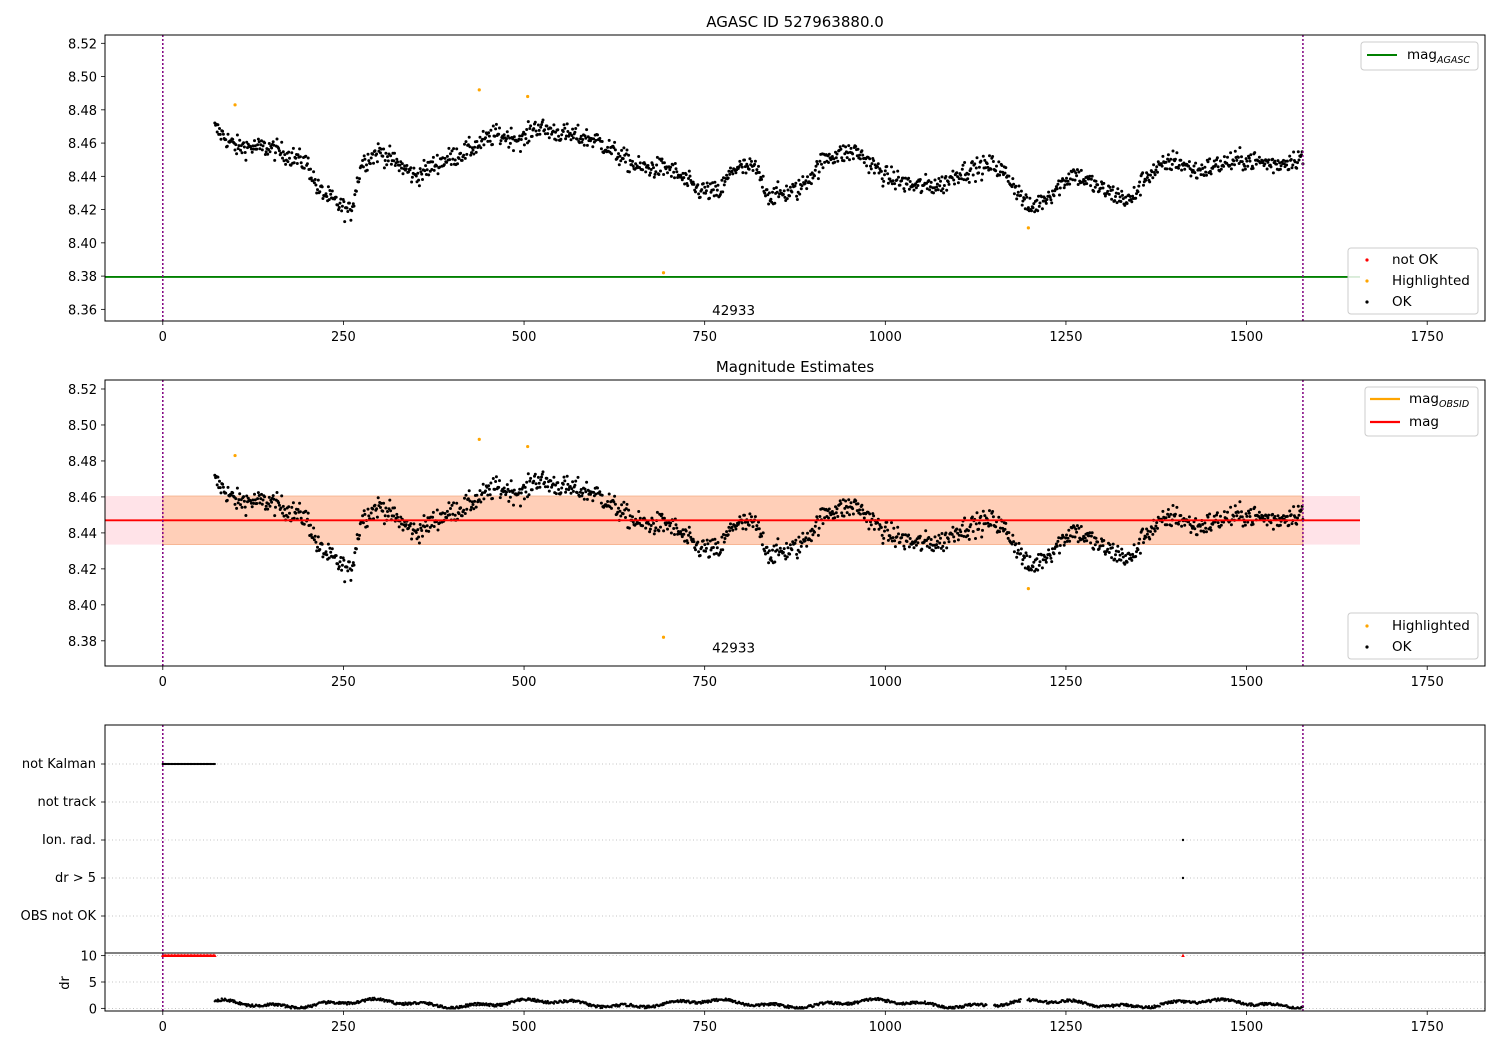  Describe the element at coordinates (479, 439) in the screenshot. I see `highlighted-point` at that location.